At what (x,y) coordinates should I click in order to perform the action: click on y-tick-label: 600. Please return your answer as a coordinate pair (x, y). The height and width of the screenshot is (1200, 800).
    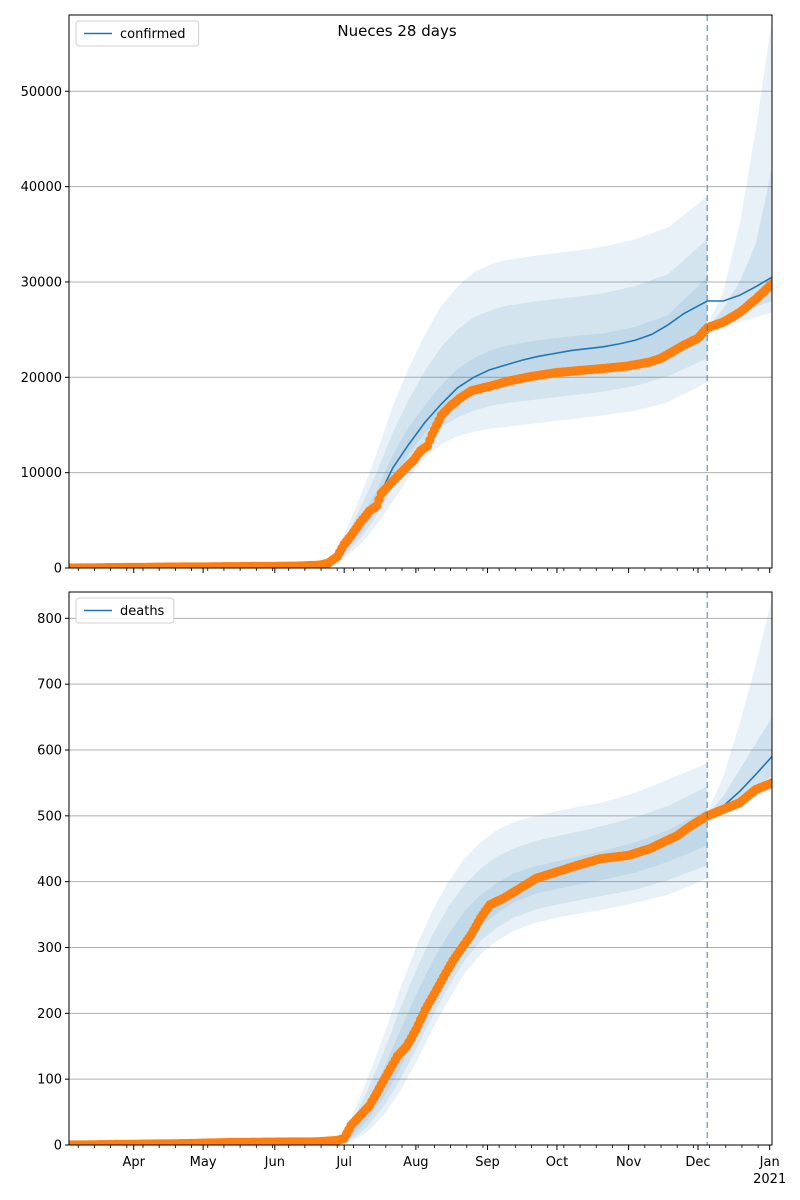
    Looking at the image, I should click on (49, 751).